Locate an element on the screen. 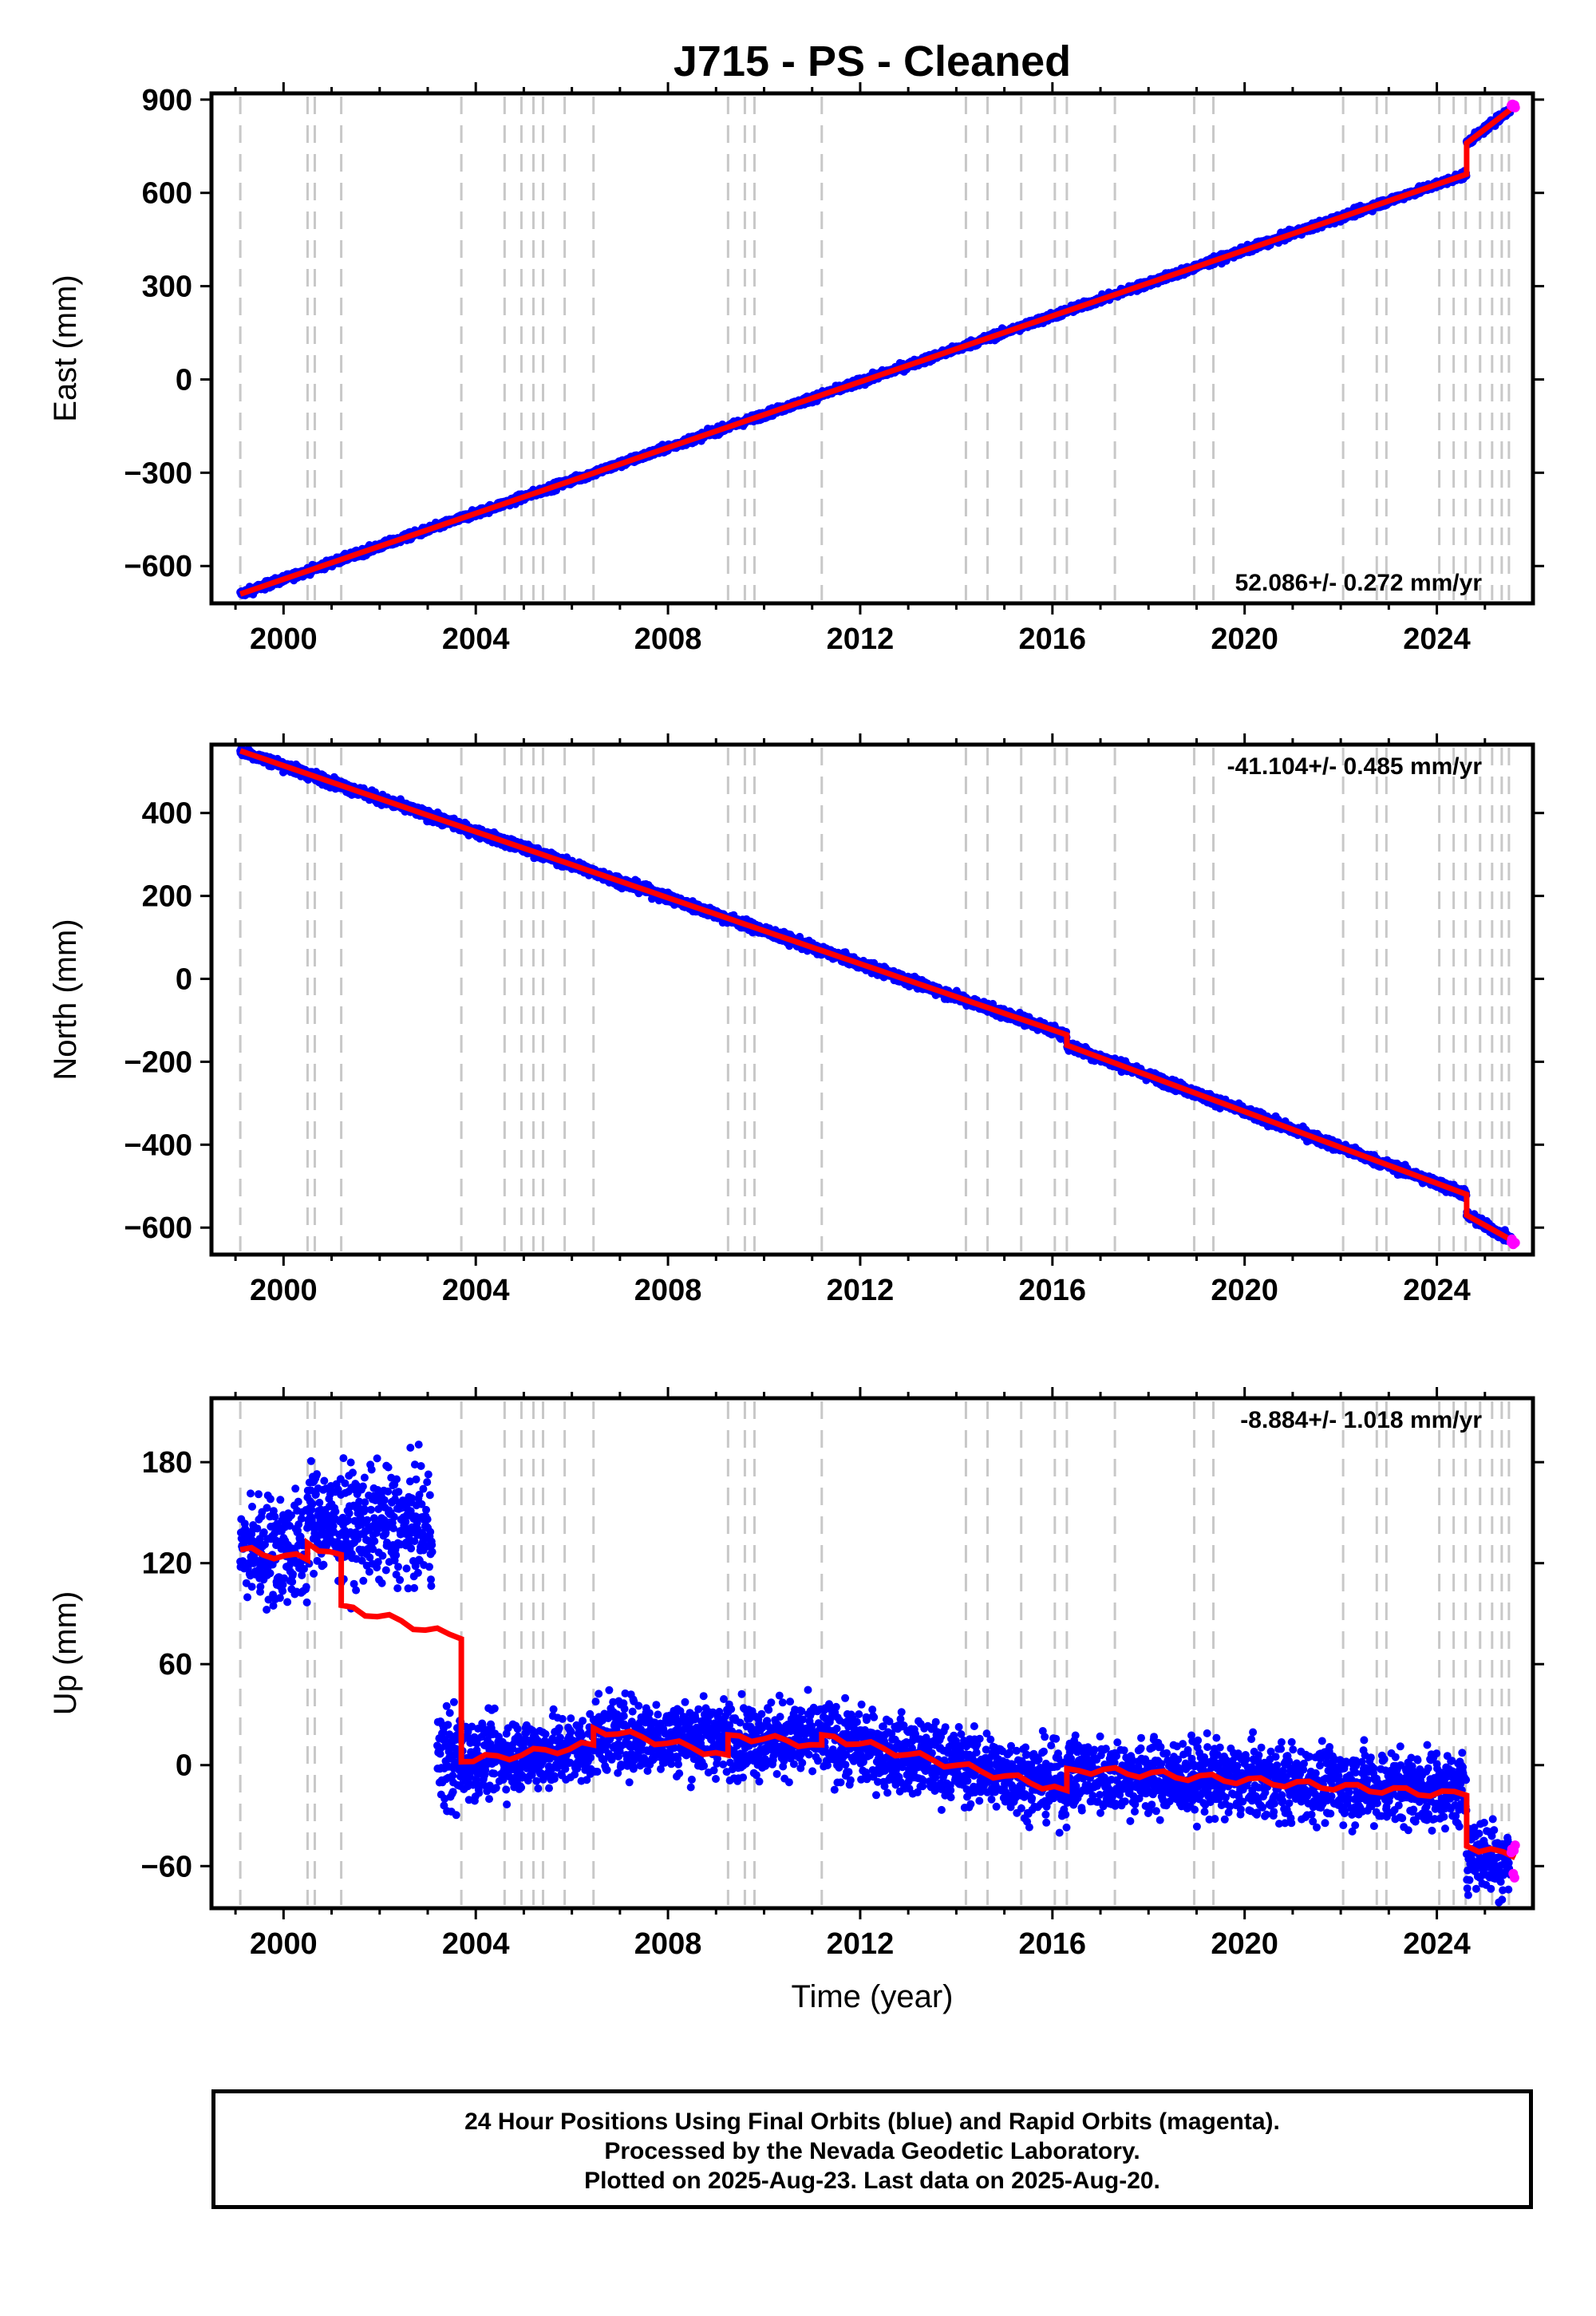 The height and width of the screenshot is (2316, 1596). east-x-tick-label: 2000 is located at coordinates (284, 639).